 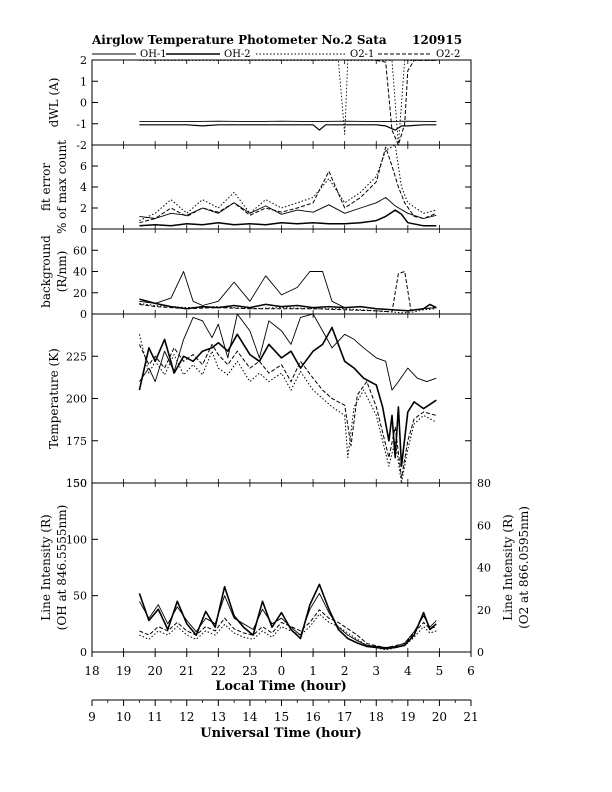 What do you see at coordinates (80, 293) in the screenshot?
I see `y-tick-label: 20` at bounding box center [80, 293].